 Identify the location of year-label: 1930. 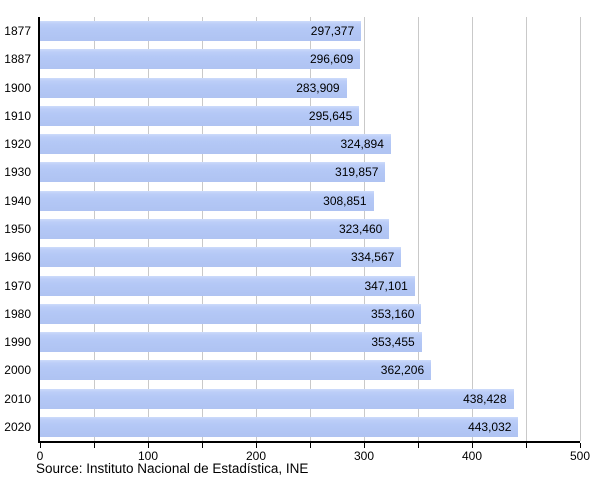
(17, 172).